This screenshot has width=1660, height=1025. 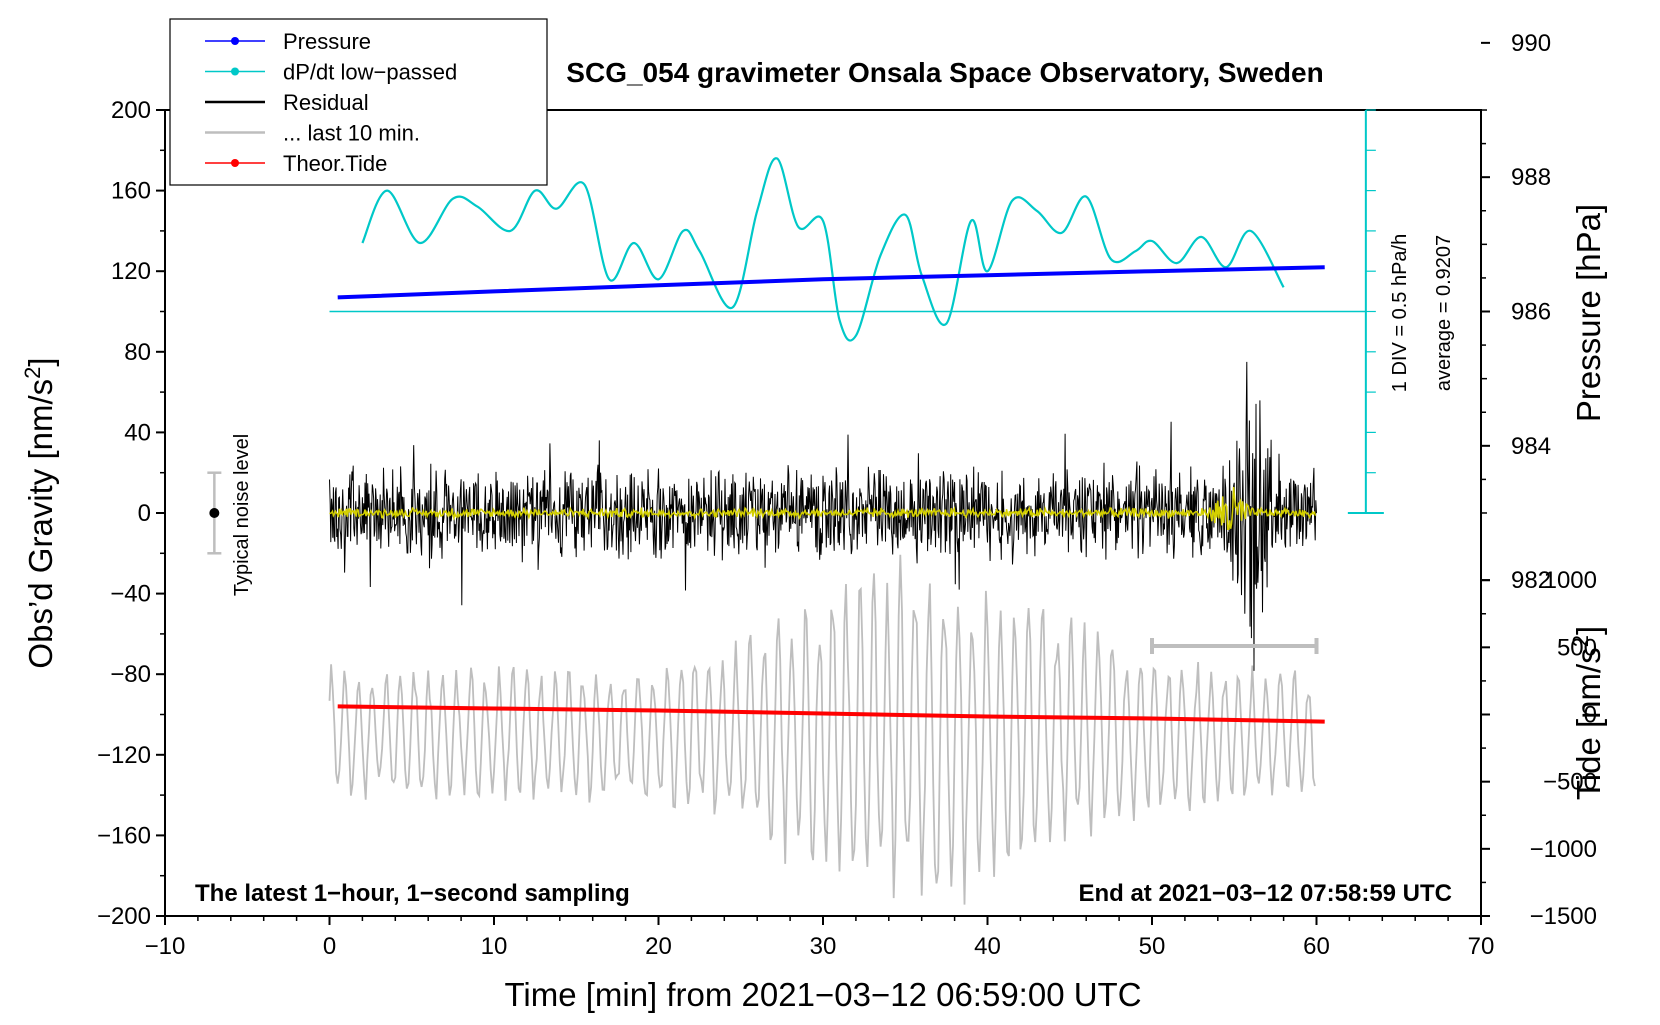 I want to click on pressure-trace, so click(x=831, y=282).